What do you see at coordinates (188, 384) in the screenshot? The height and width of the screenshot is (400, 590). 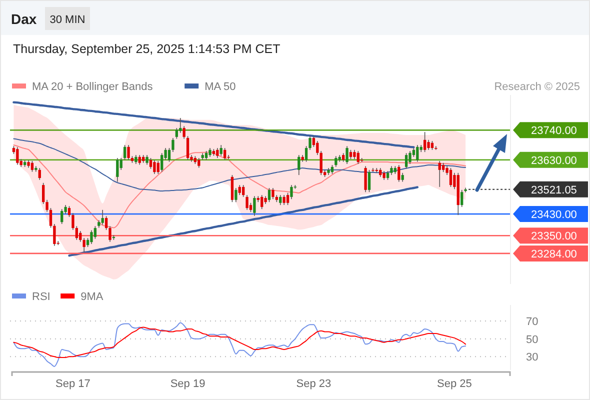 I see `x-tick-label: Sep 19` at bounding box center [188, 384].